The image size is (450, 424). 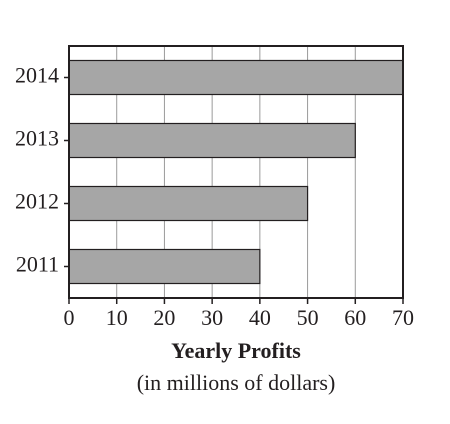 I want to click on x-tick-label: 60, so click(x=355, y=317).